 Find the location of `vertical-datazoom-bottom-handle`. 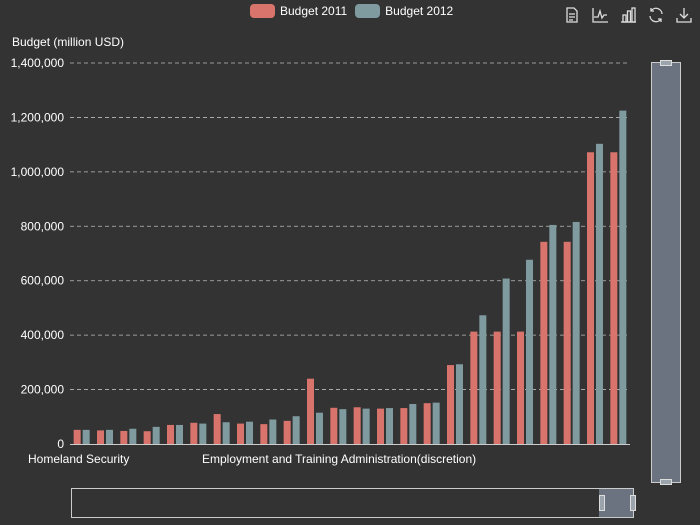

vertical-datazoom-bottom-handle is located at coordinates (666, 482).